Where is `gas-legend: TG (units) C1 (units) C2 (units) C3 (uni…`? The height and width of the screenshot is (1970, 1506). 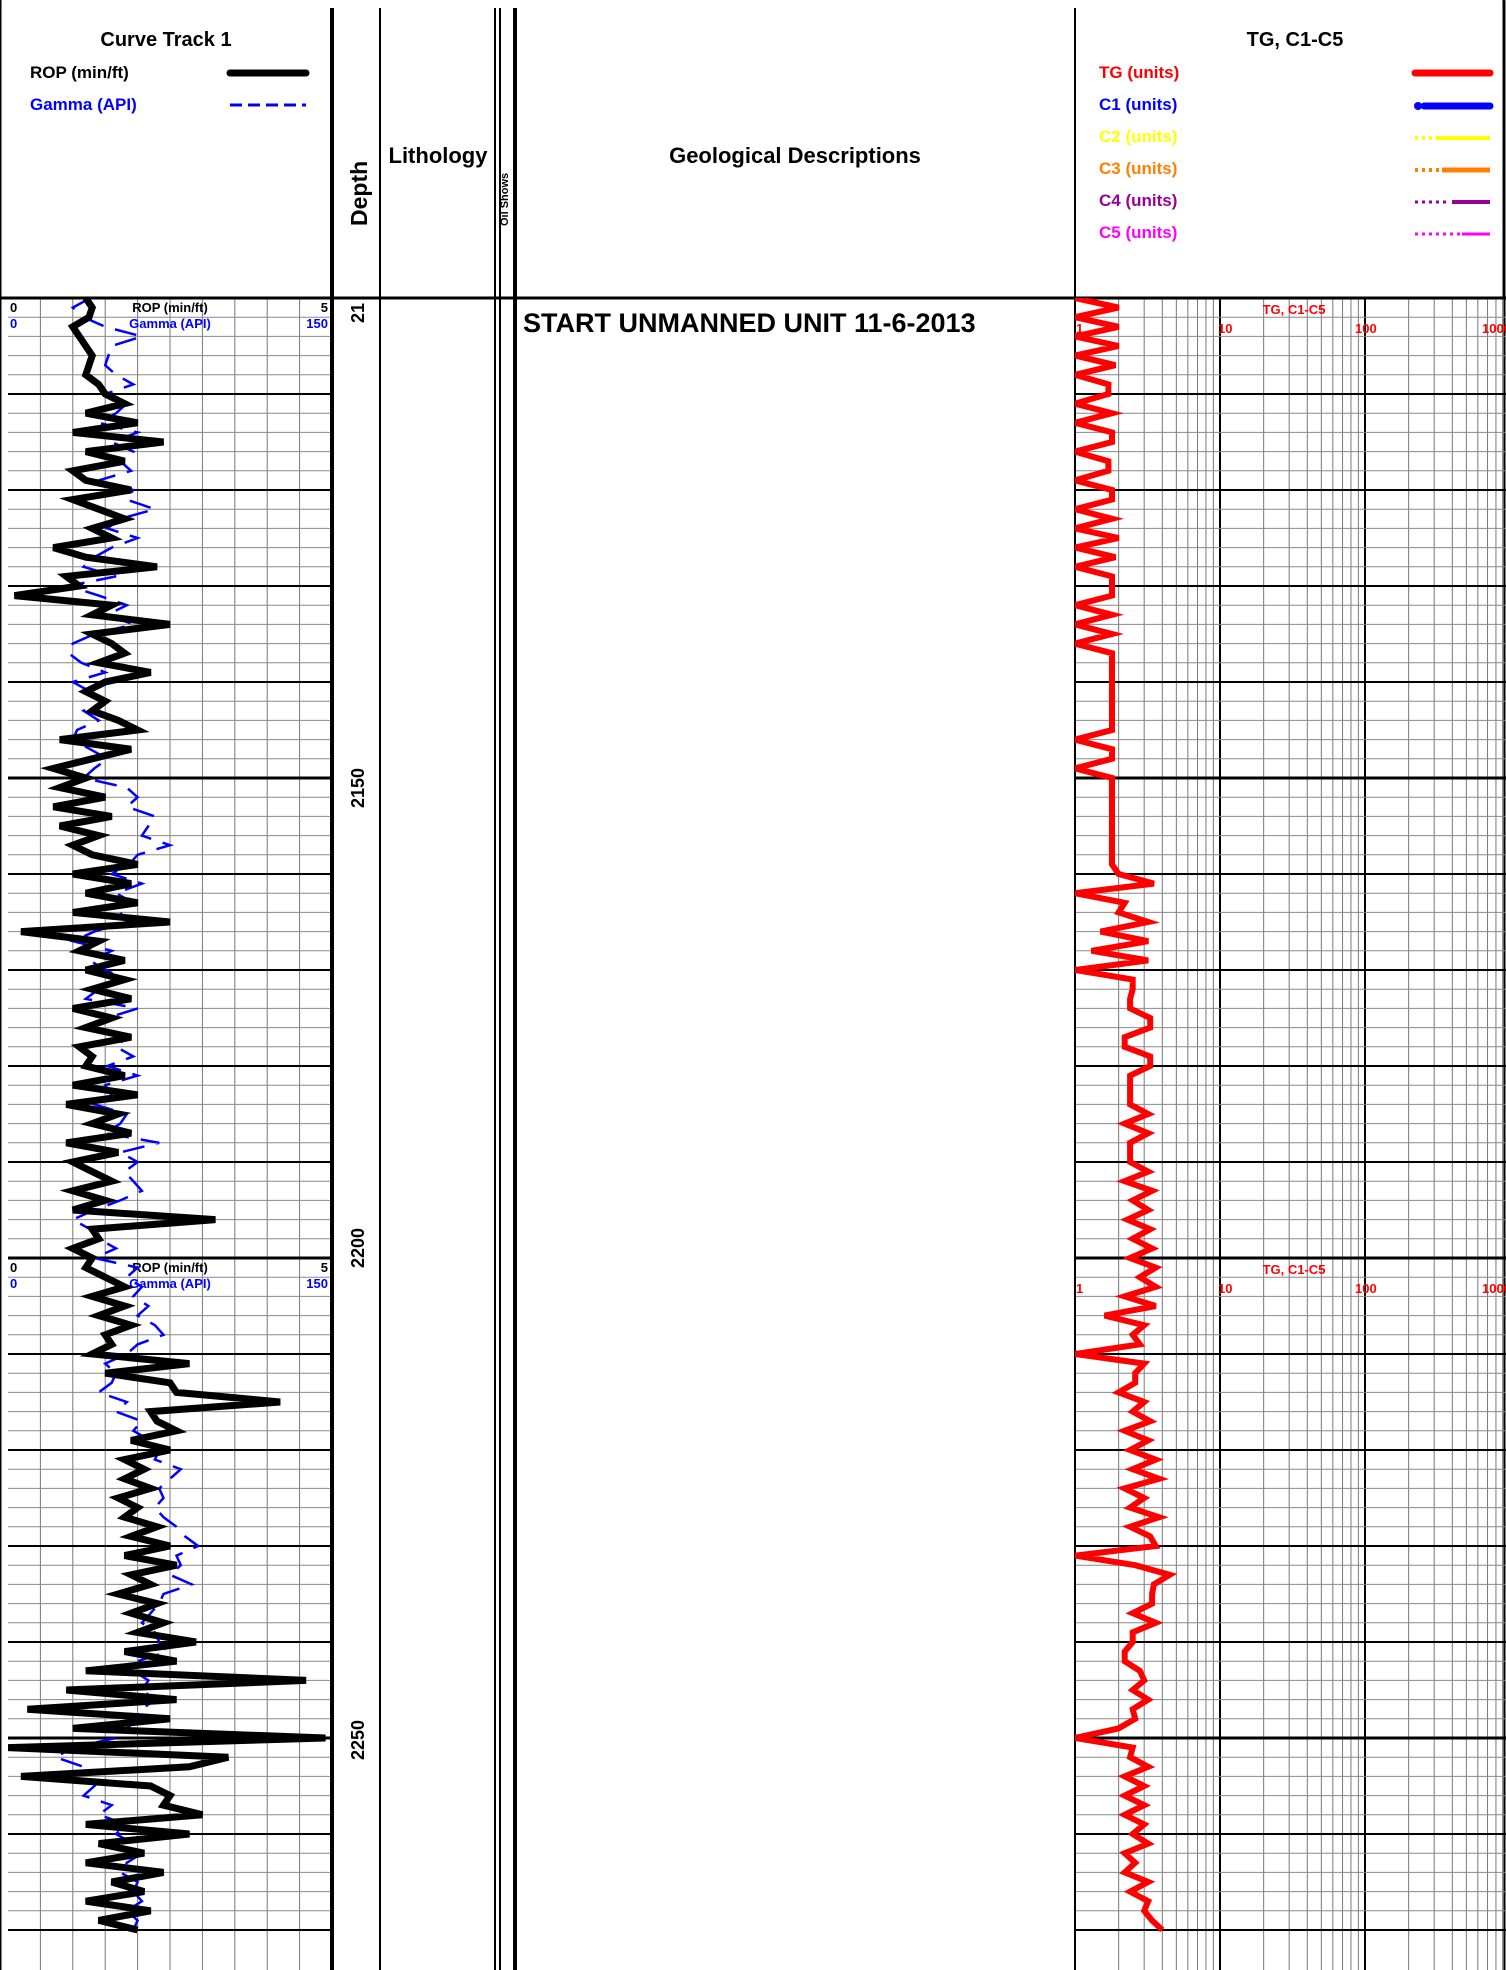
gas-legend: TG (units) C1 (units) C2 (units) C3 (uni… is located at coordinates (1296, 152).